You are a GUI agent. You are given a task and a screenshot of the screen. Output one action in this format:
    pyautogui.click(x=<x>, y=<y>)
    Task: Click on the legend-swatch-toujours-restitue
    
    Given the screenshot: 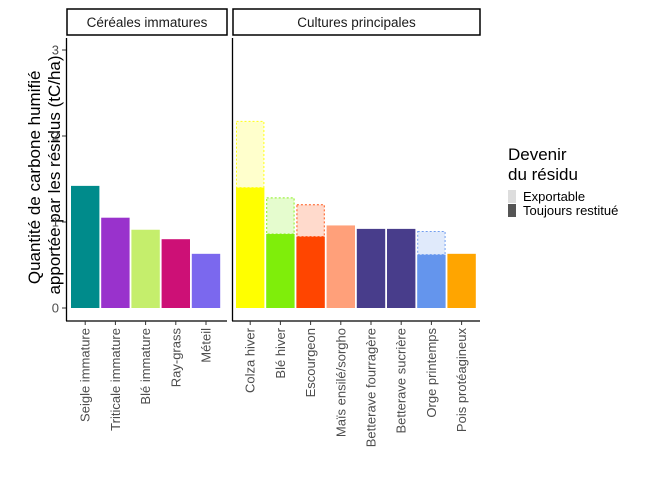 What is the action you would take?
    pyautogui.click(x=512, y=210)
    